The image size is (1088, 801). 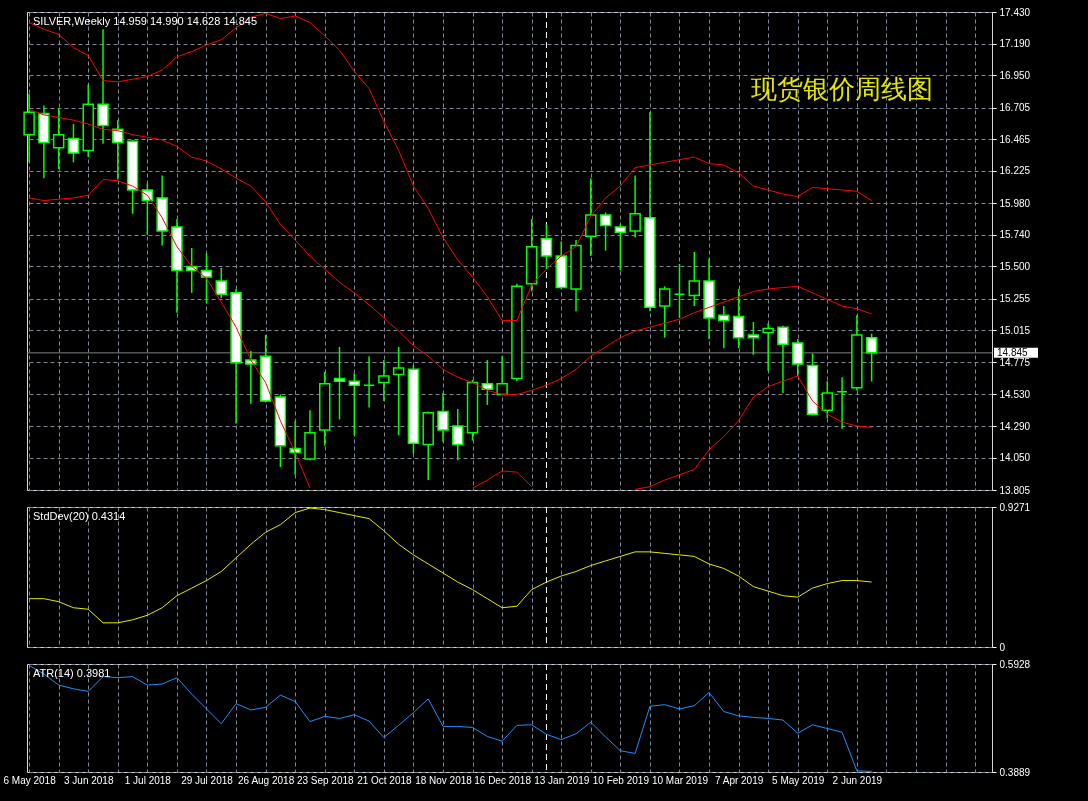 What do you see at coordinates (1015, 458) in the screenshot?
I see `y-tick-label: 14.050` at bounding box center [1015, 458].